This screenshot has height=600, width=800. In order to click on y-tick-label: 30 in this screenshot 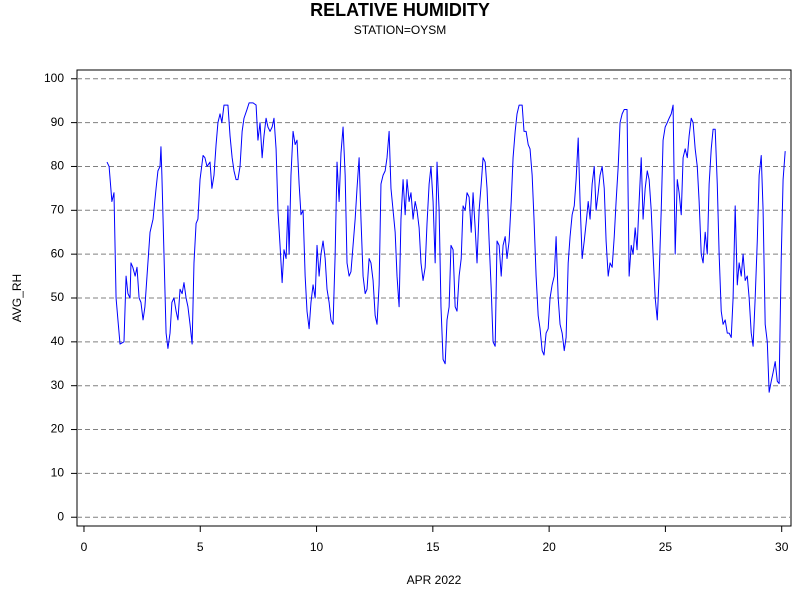, I will do `click(58, 385)`.